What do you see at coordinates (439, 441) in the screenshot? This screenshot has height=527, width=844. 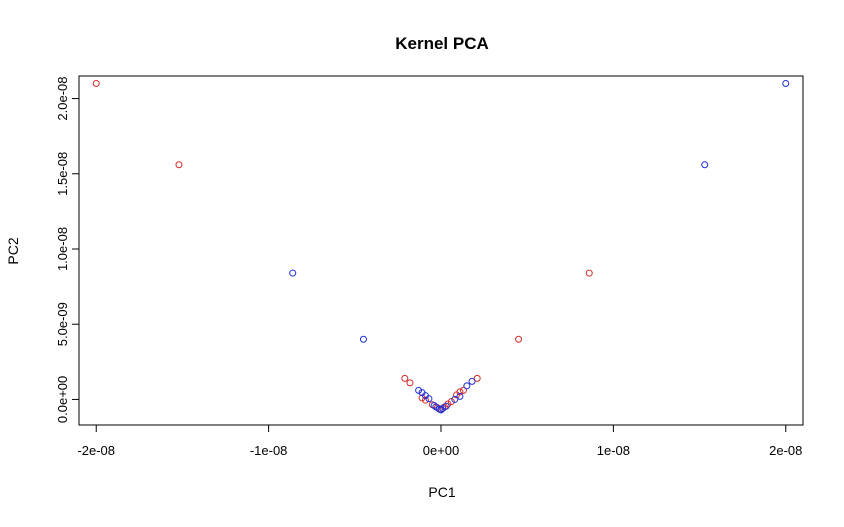 I see `x-axis: -2e-08 -1e-08 0e+00 1e-08 2e-08` at bounding box center [439, 441].